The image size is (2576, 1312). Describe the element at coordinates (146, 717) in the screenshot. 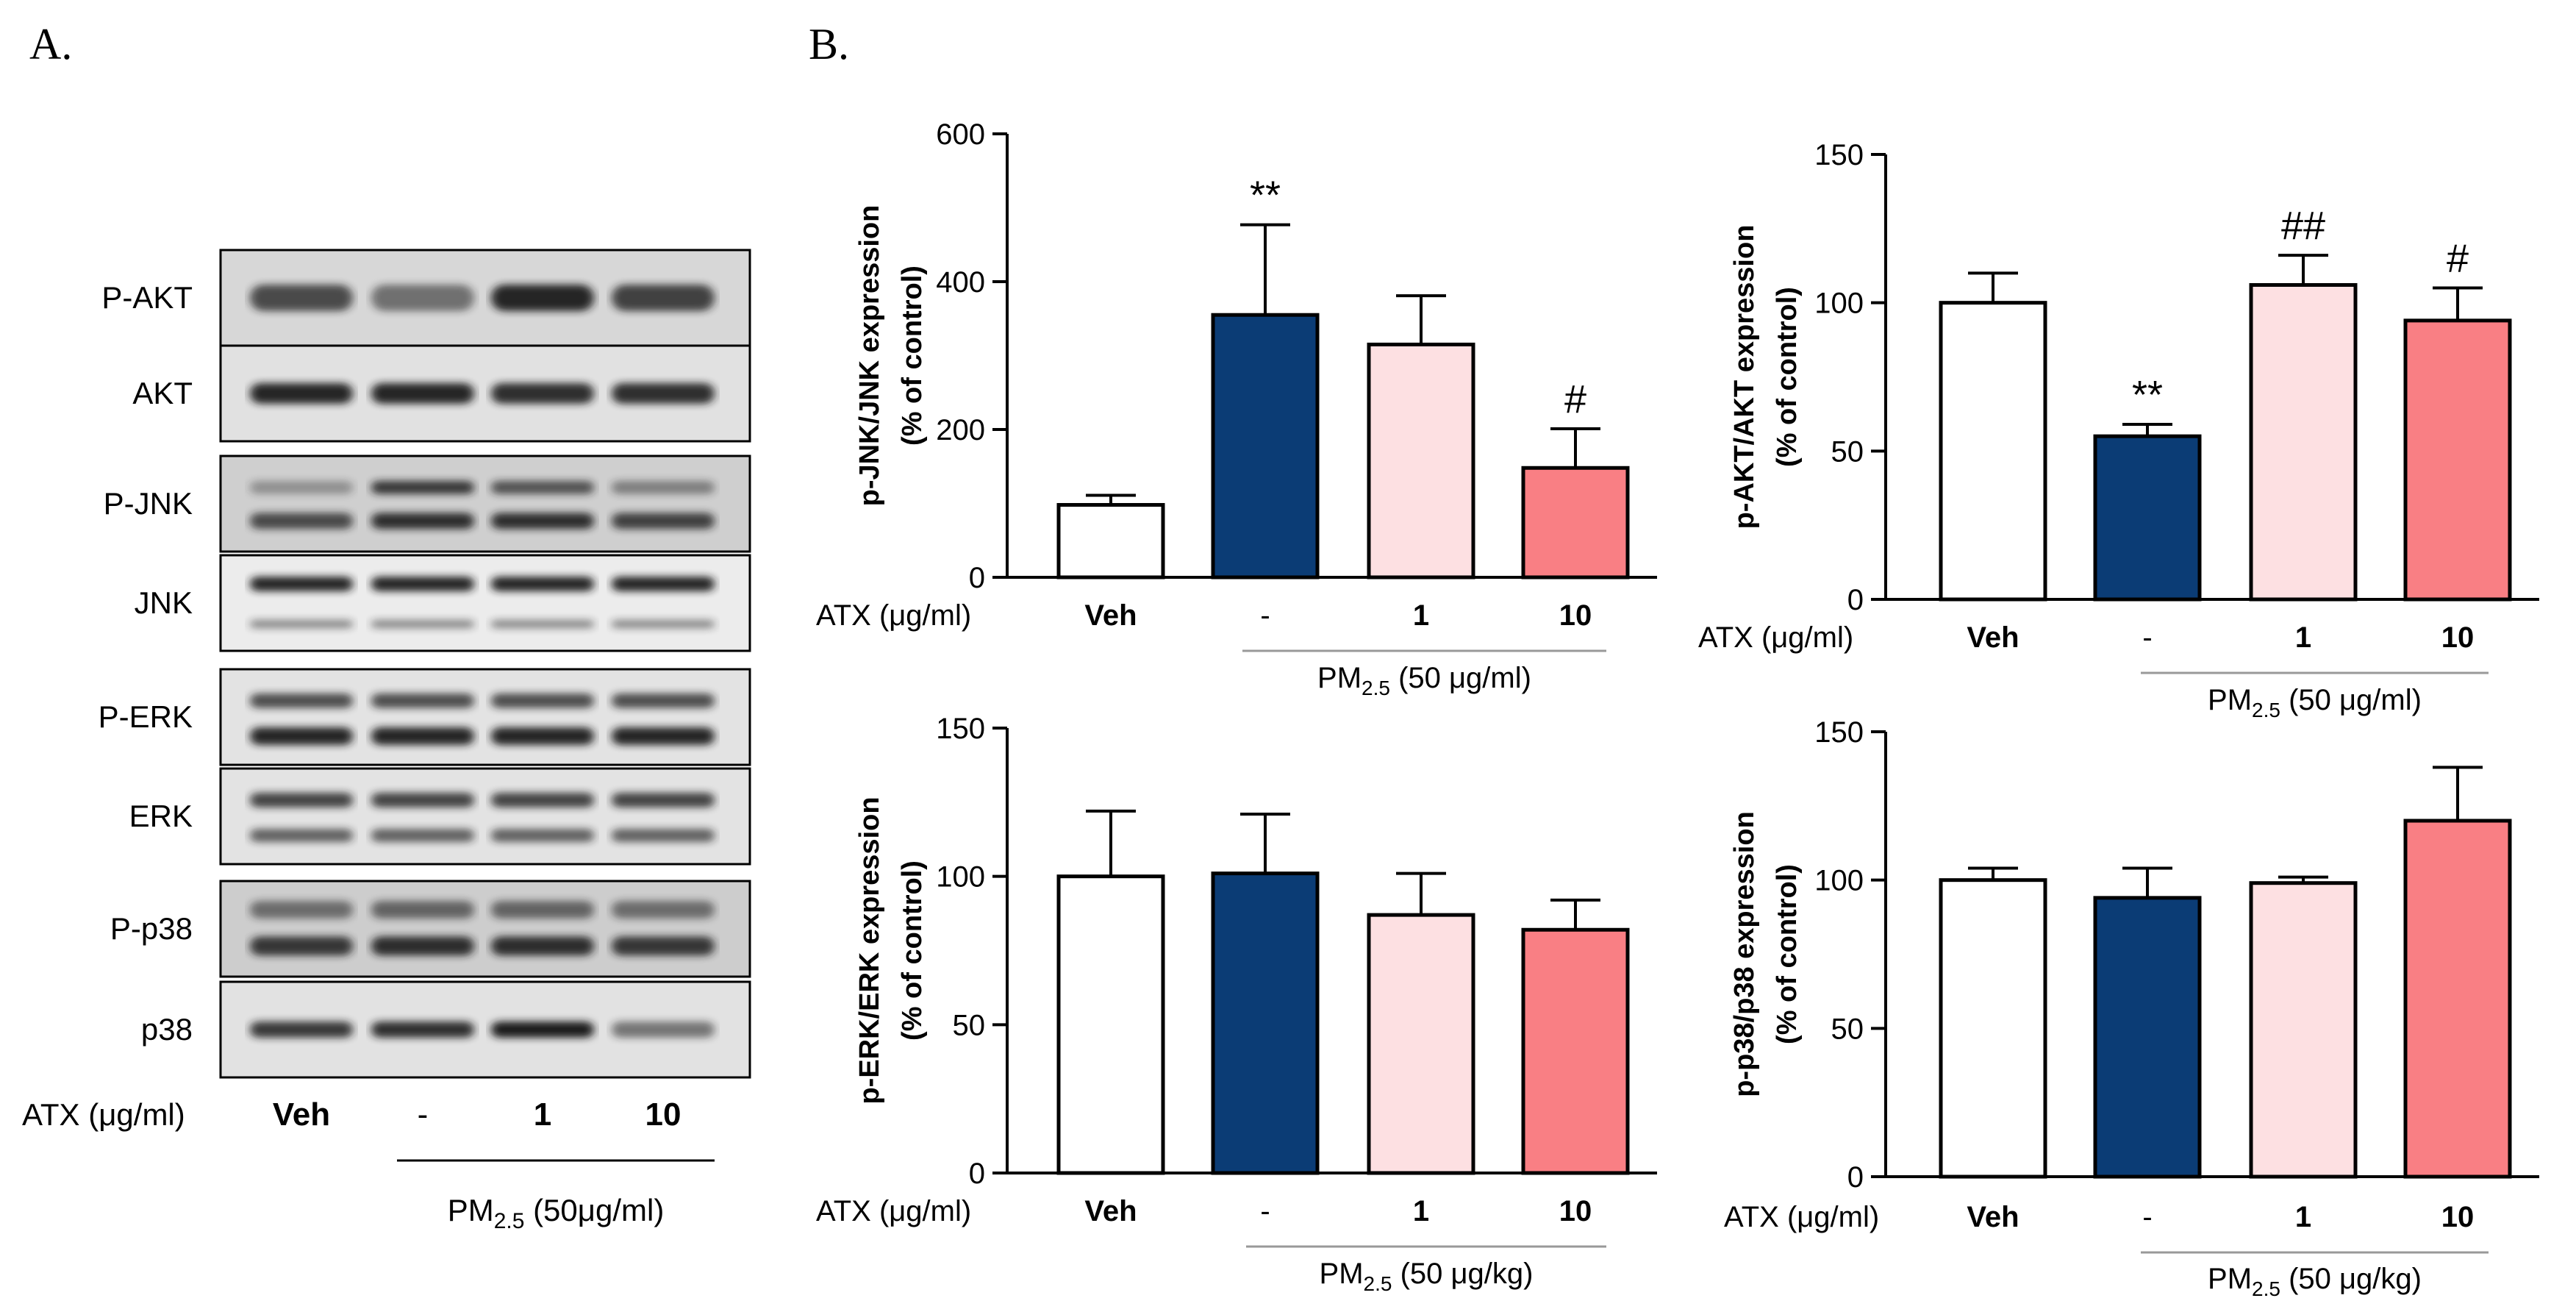

I see `blot-label: P-ERK` at that location.